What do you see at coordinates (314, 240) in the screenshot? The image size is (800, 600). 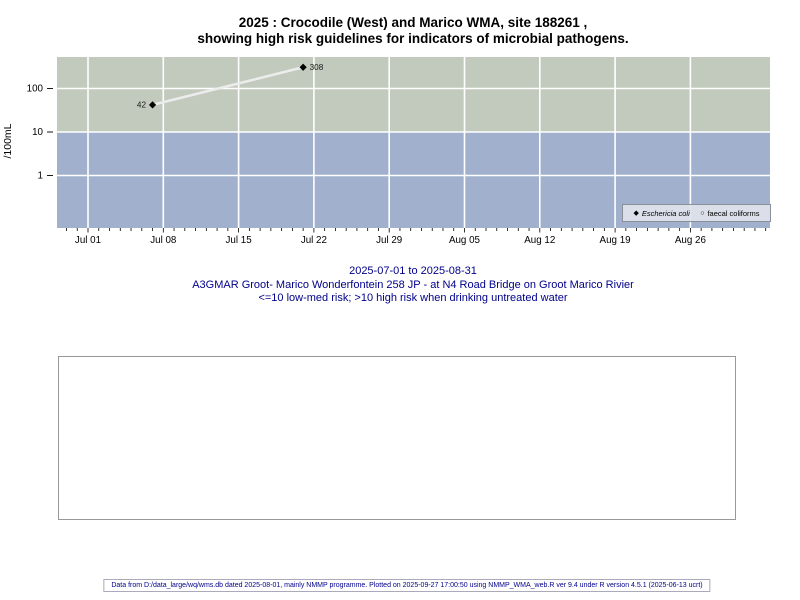 I see `x-tick-label: Jul 22` at bounding box center [314, 240].